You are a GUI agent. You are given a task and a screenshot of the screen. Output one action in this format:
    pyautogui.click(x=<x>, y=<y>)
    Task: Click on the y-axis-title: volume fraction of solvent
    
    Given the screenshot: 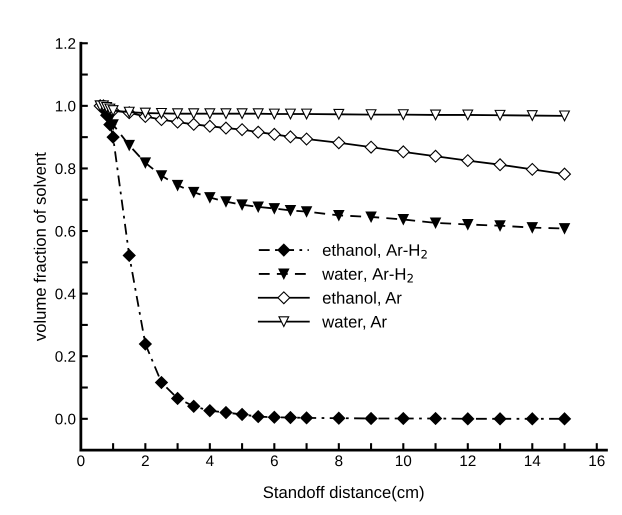 What is the action you would take?
    pyautogui.click(x=40, y=247)
    